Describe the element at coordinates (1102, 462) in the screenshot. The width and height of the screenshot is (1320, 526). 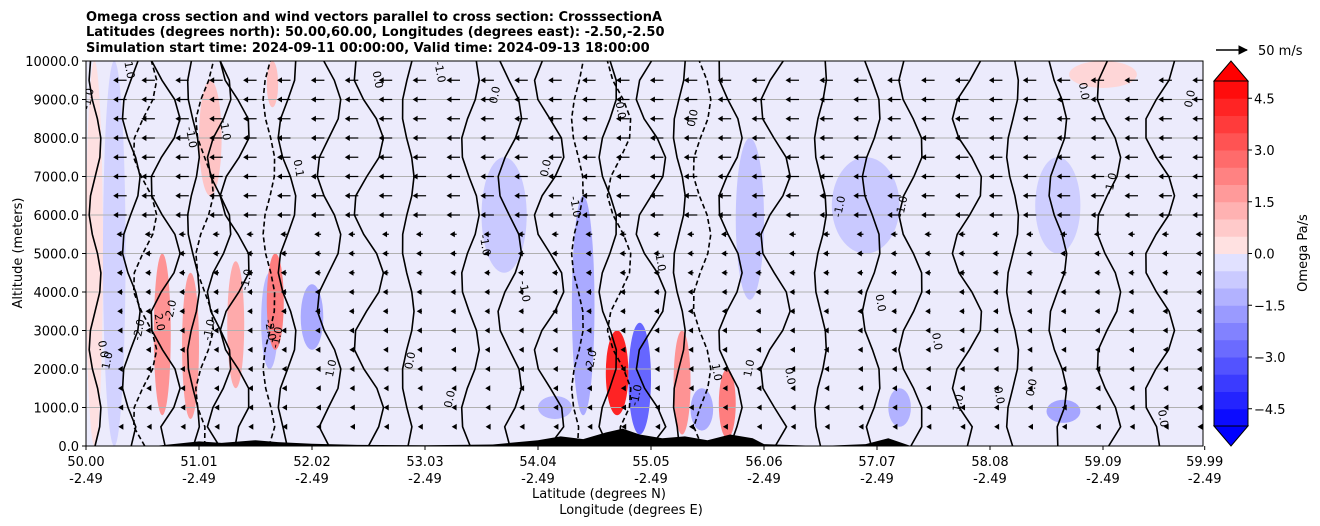
I see `x-tick-label-lat: 59.09` at that location.